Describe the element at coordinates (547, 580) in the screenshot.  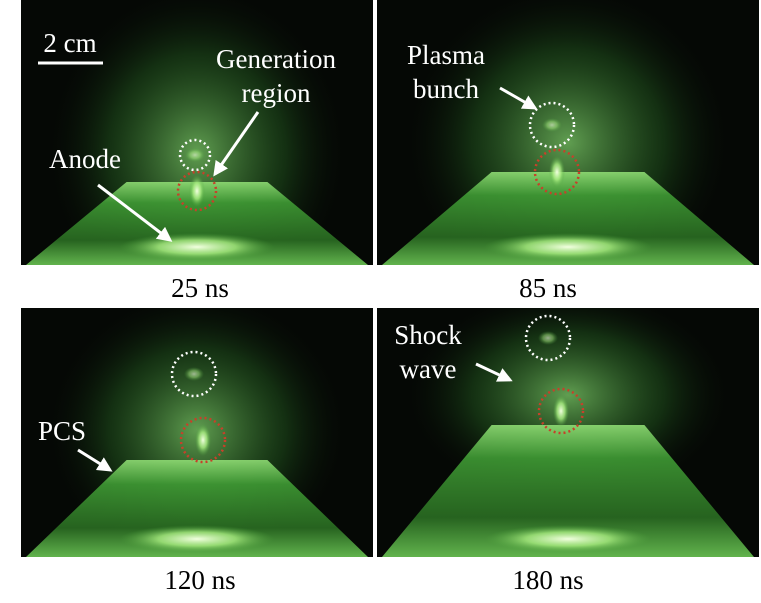
I see `time-label: 180 ns` at that location.